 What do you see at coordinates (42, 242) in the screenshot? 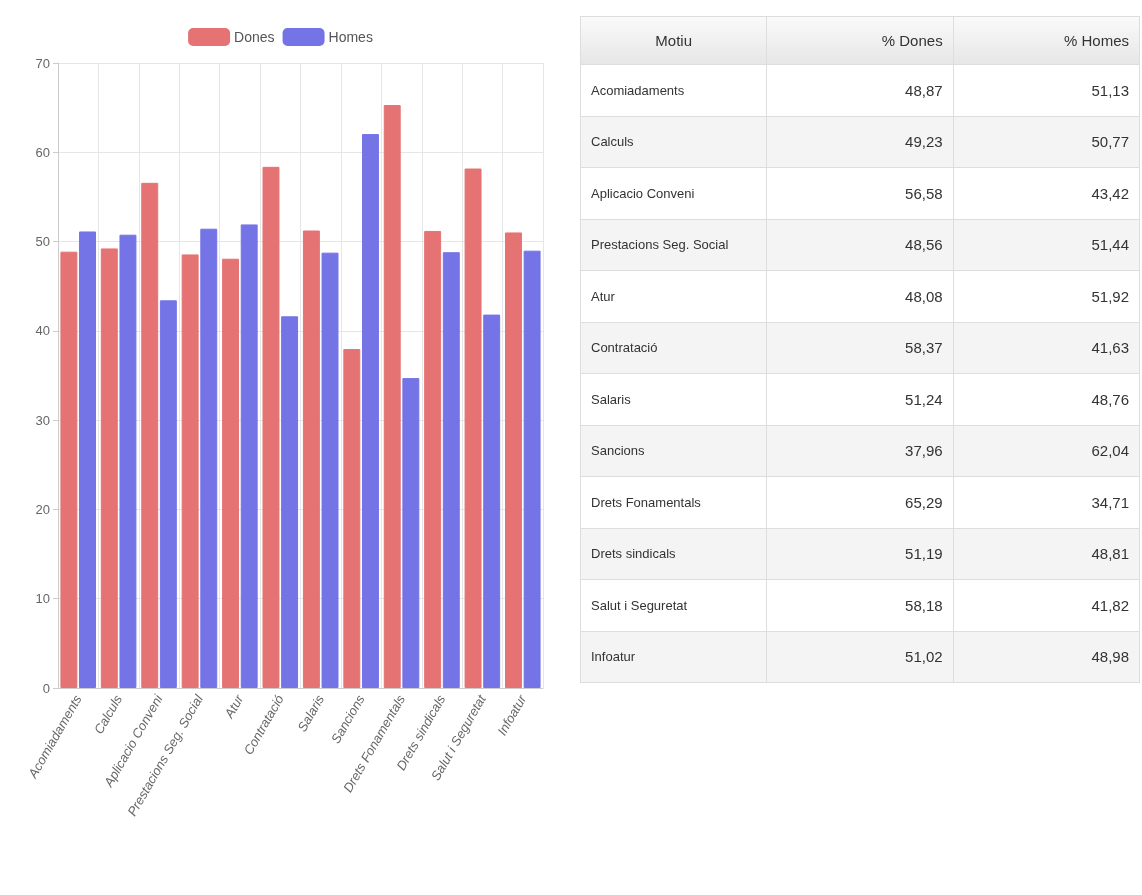
I see `y-tick-label: 50` at bounding box center [42, 242].